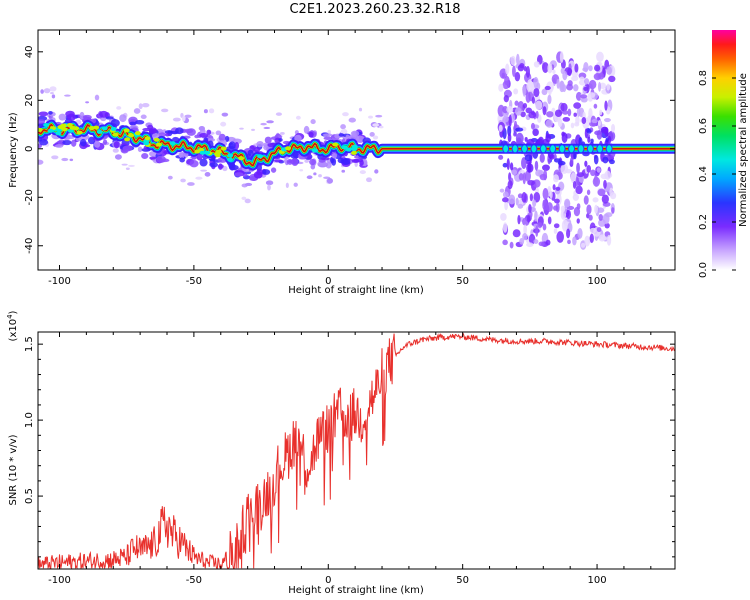 This screenshot has height=600, width=750. What do you see at coordinates (13, 469) in the screenshot?
I see `snr-y-axis-label: SNR (10 * v/v)` at bounding box center [13, 469].